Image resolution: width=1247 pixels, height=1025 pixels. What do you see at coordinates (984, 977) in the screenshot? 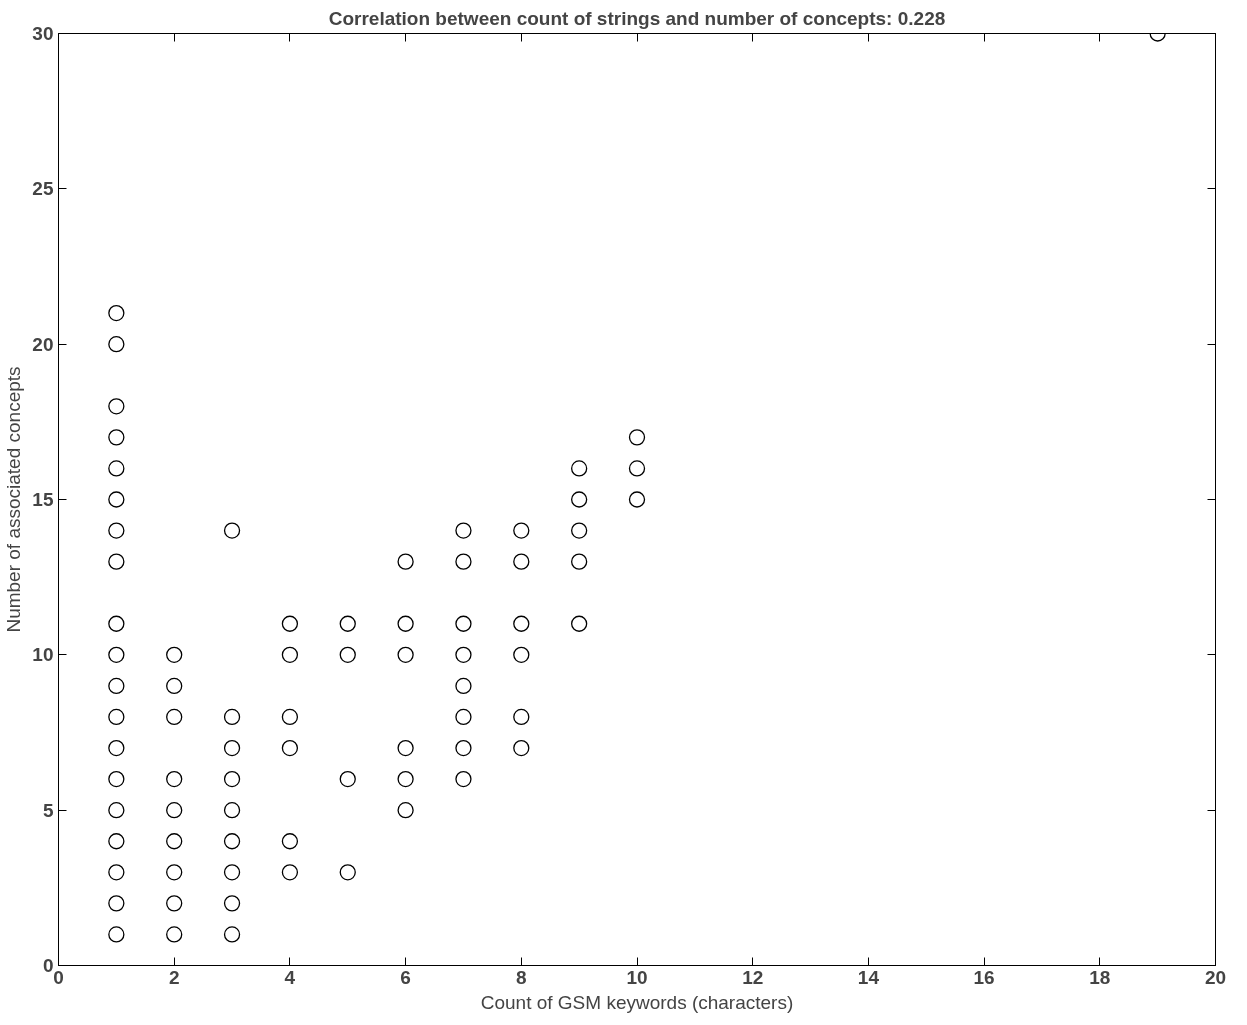
I see `x-tick-label: 16` at bounding box center [984, 977].